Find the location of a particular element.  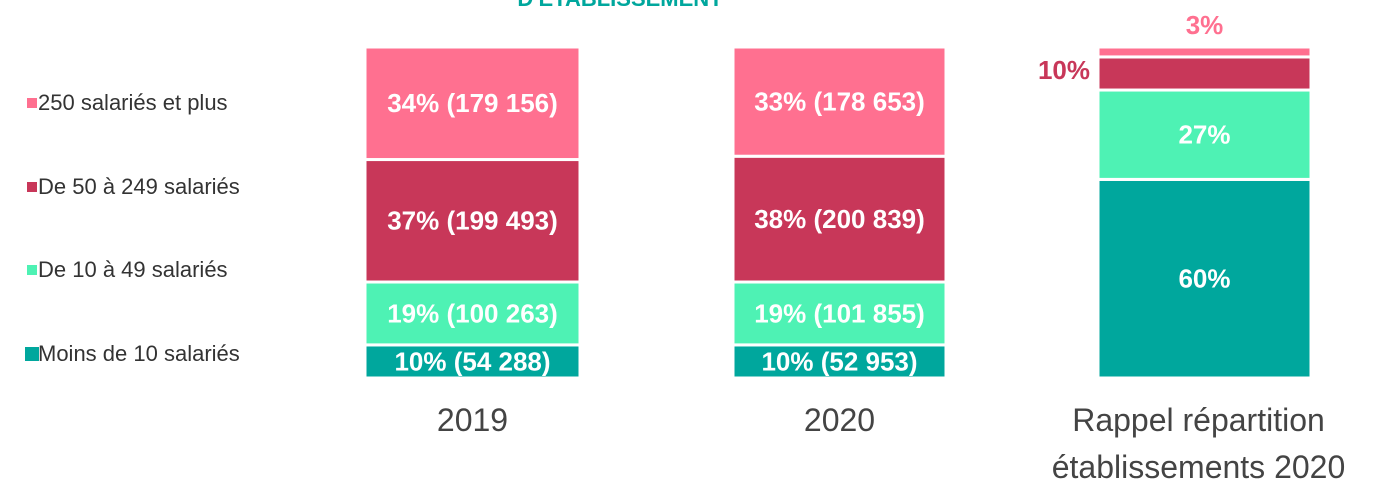

data-label: 10% (54 288) is located at coordinates (472, 361).